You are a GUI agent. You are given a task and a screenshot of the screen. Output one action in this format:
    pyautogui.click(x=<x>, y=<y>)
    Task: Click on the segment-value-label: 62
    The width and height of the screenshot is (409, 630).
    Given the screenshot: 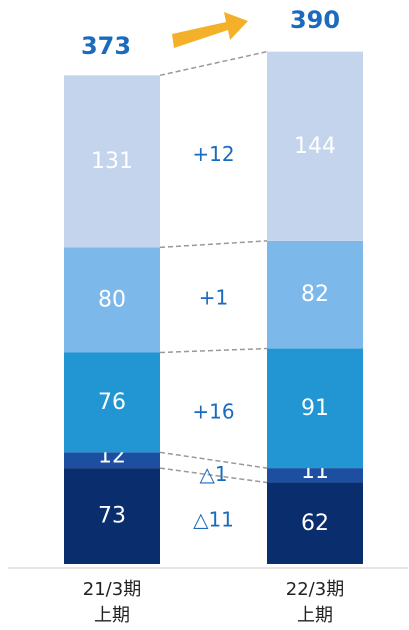 What is the action you would take?
    pyautogui.click(x=315, y=523)
    